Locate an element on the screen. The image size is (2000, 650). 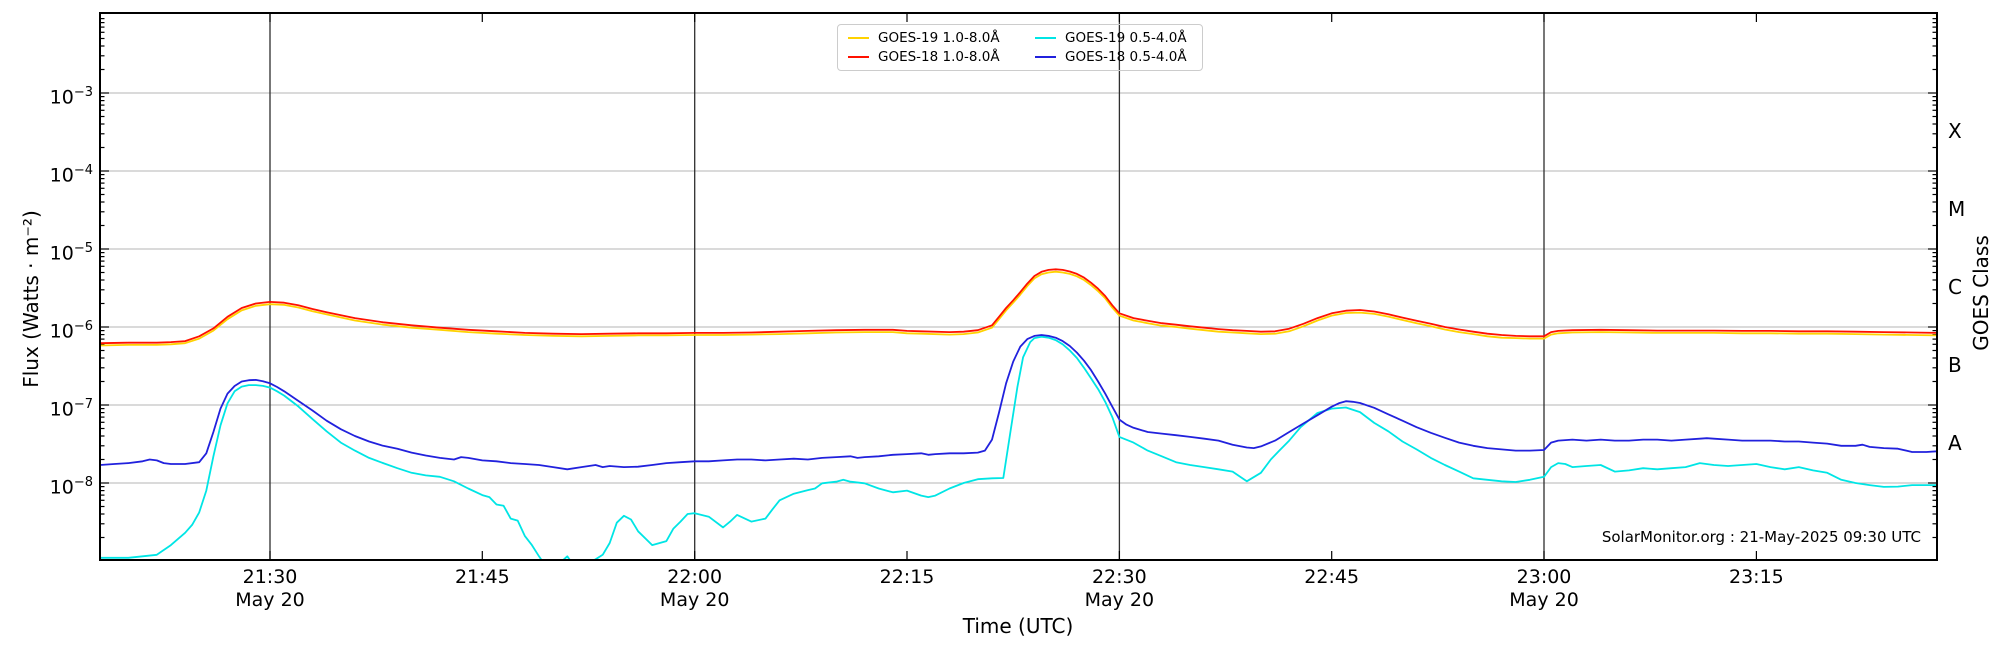
legend-line-sample-goes18-long is located at coordinates (858, 57).